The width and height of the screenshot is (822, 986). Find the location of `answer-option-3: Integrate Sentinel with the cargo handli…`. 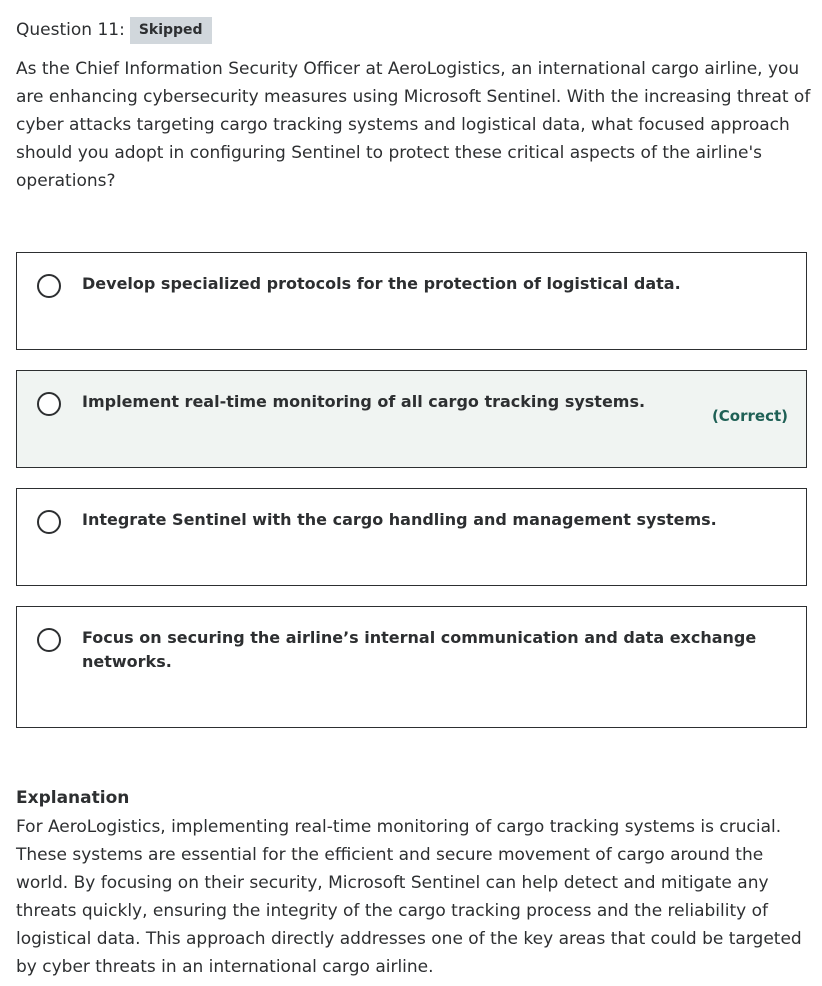

answer-option-3: Integrate Sentinel with the cargo handli… is located at coordinates (411, 537).